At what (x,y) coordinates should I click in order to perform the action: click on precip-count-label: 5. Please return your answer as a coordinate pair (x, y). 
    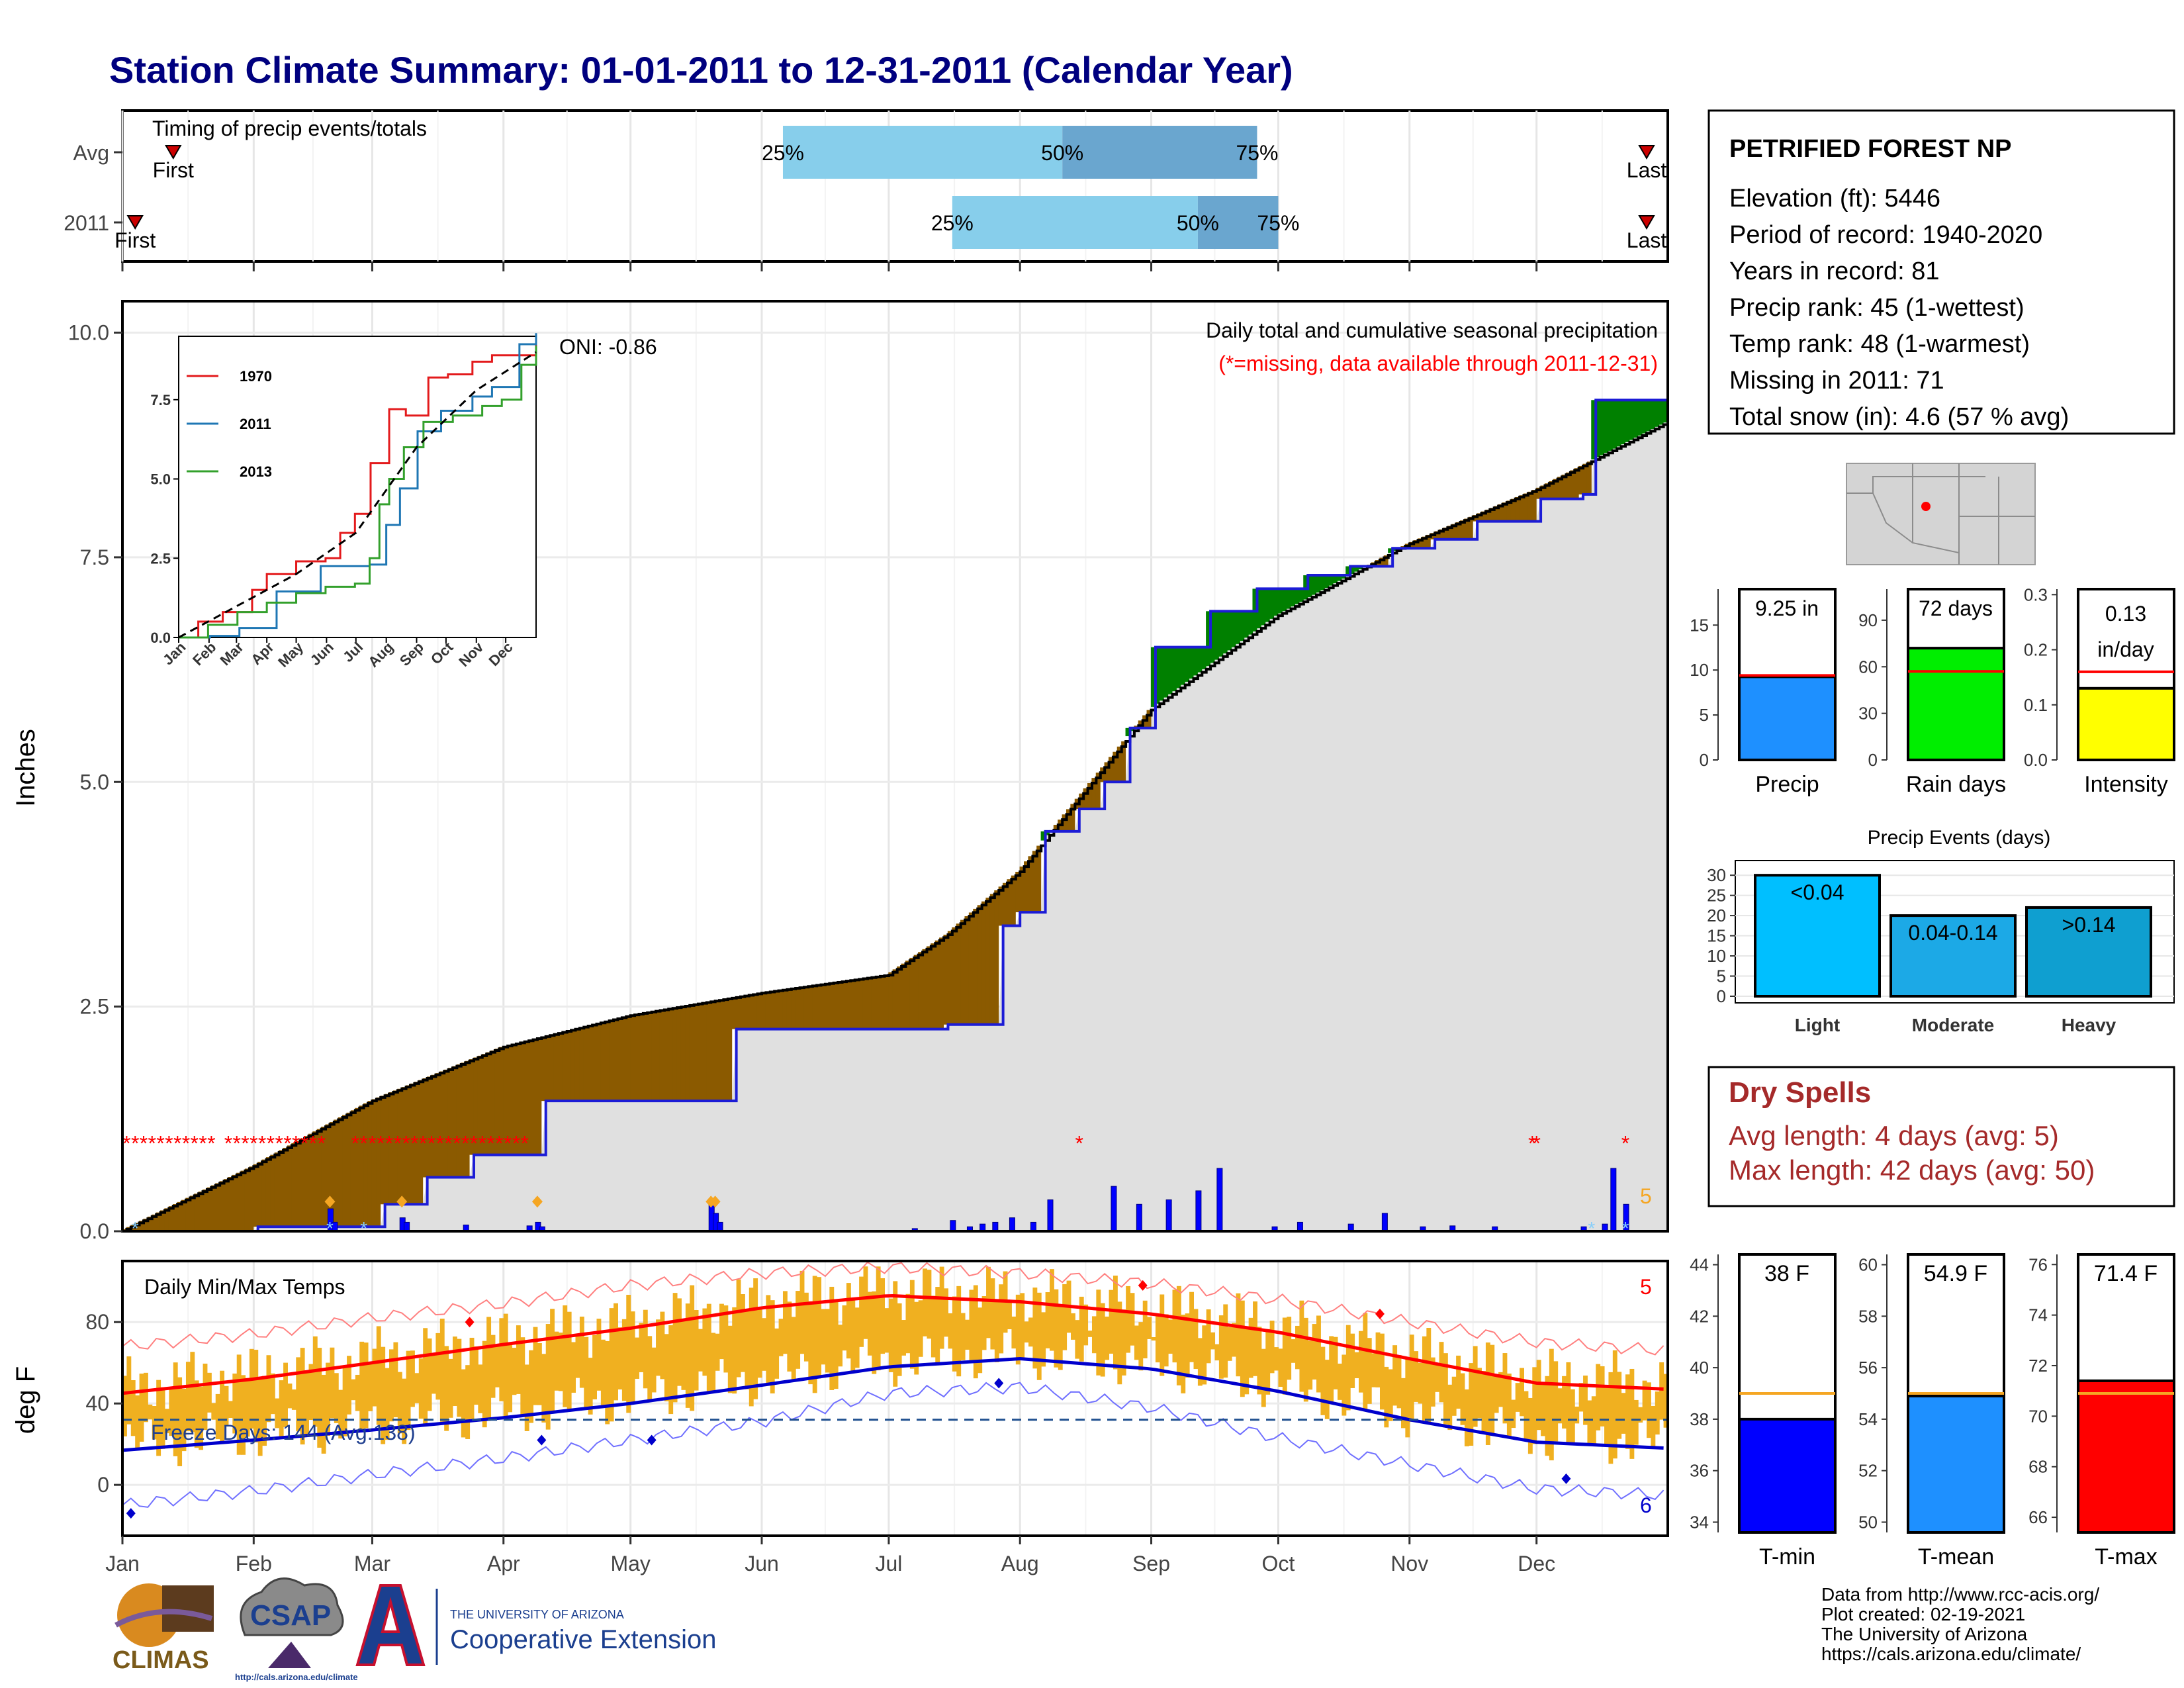
    Looking at the image, I should click on (1646, 1196).